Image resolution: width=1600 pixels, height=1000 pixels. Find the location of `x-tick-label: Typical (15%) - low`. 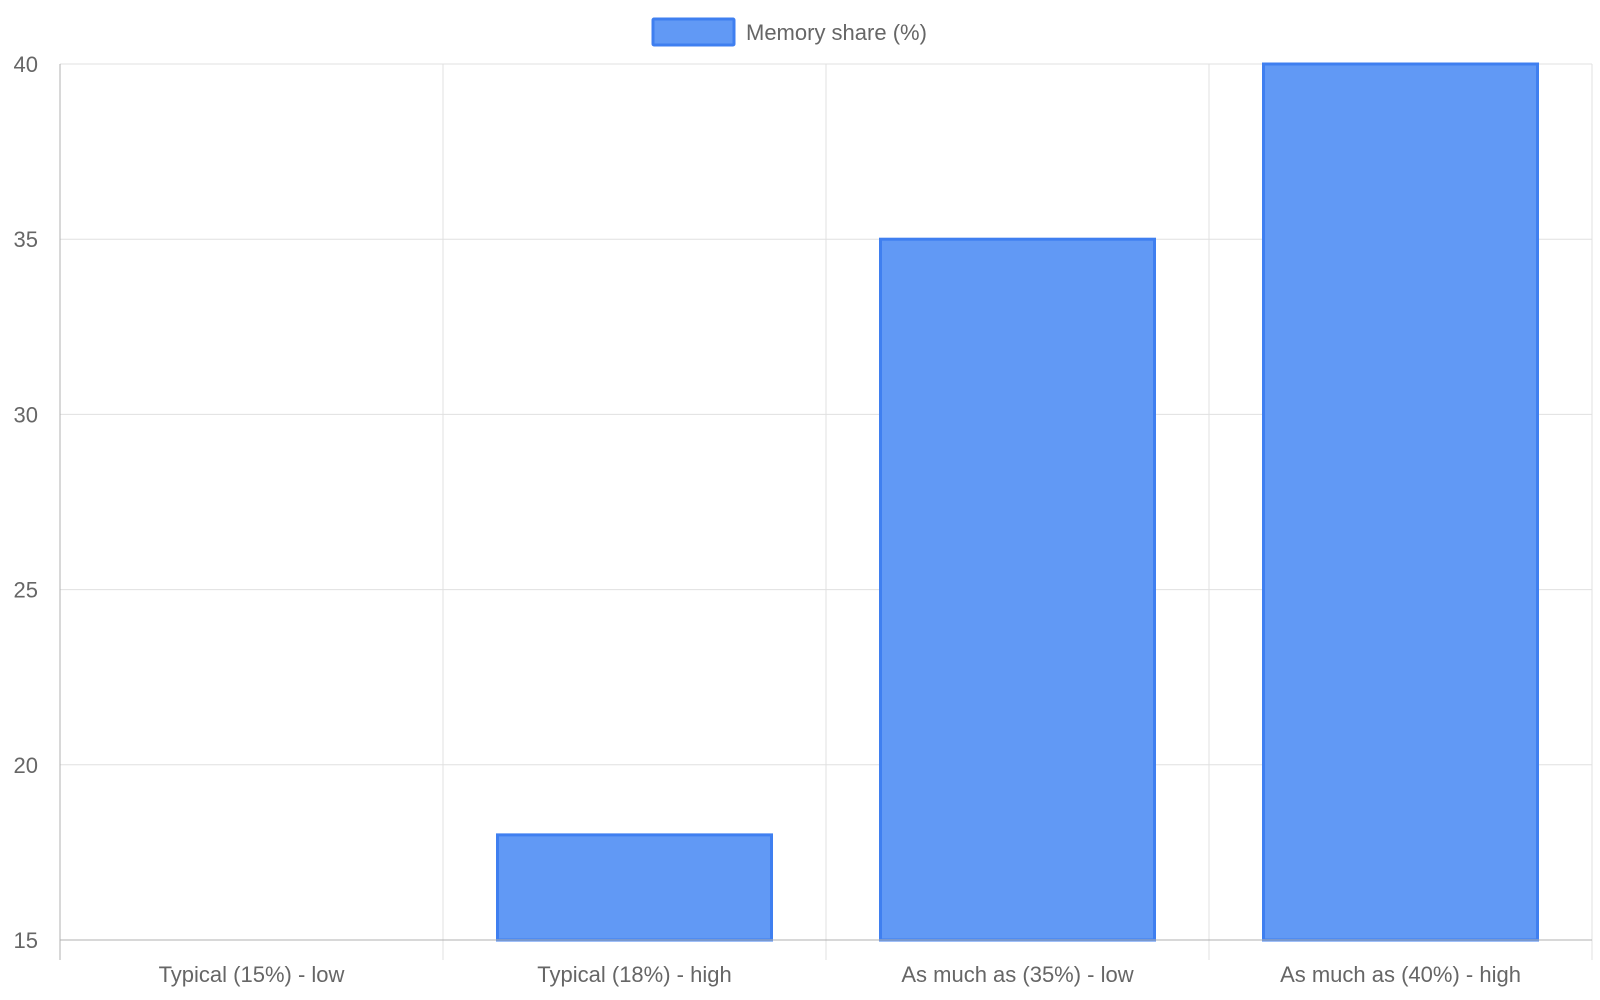

x-tick-label: Typical (15%) - low is located at coordinates (252, 974).